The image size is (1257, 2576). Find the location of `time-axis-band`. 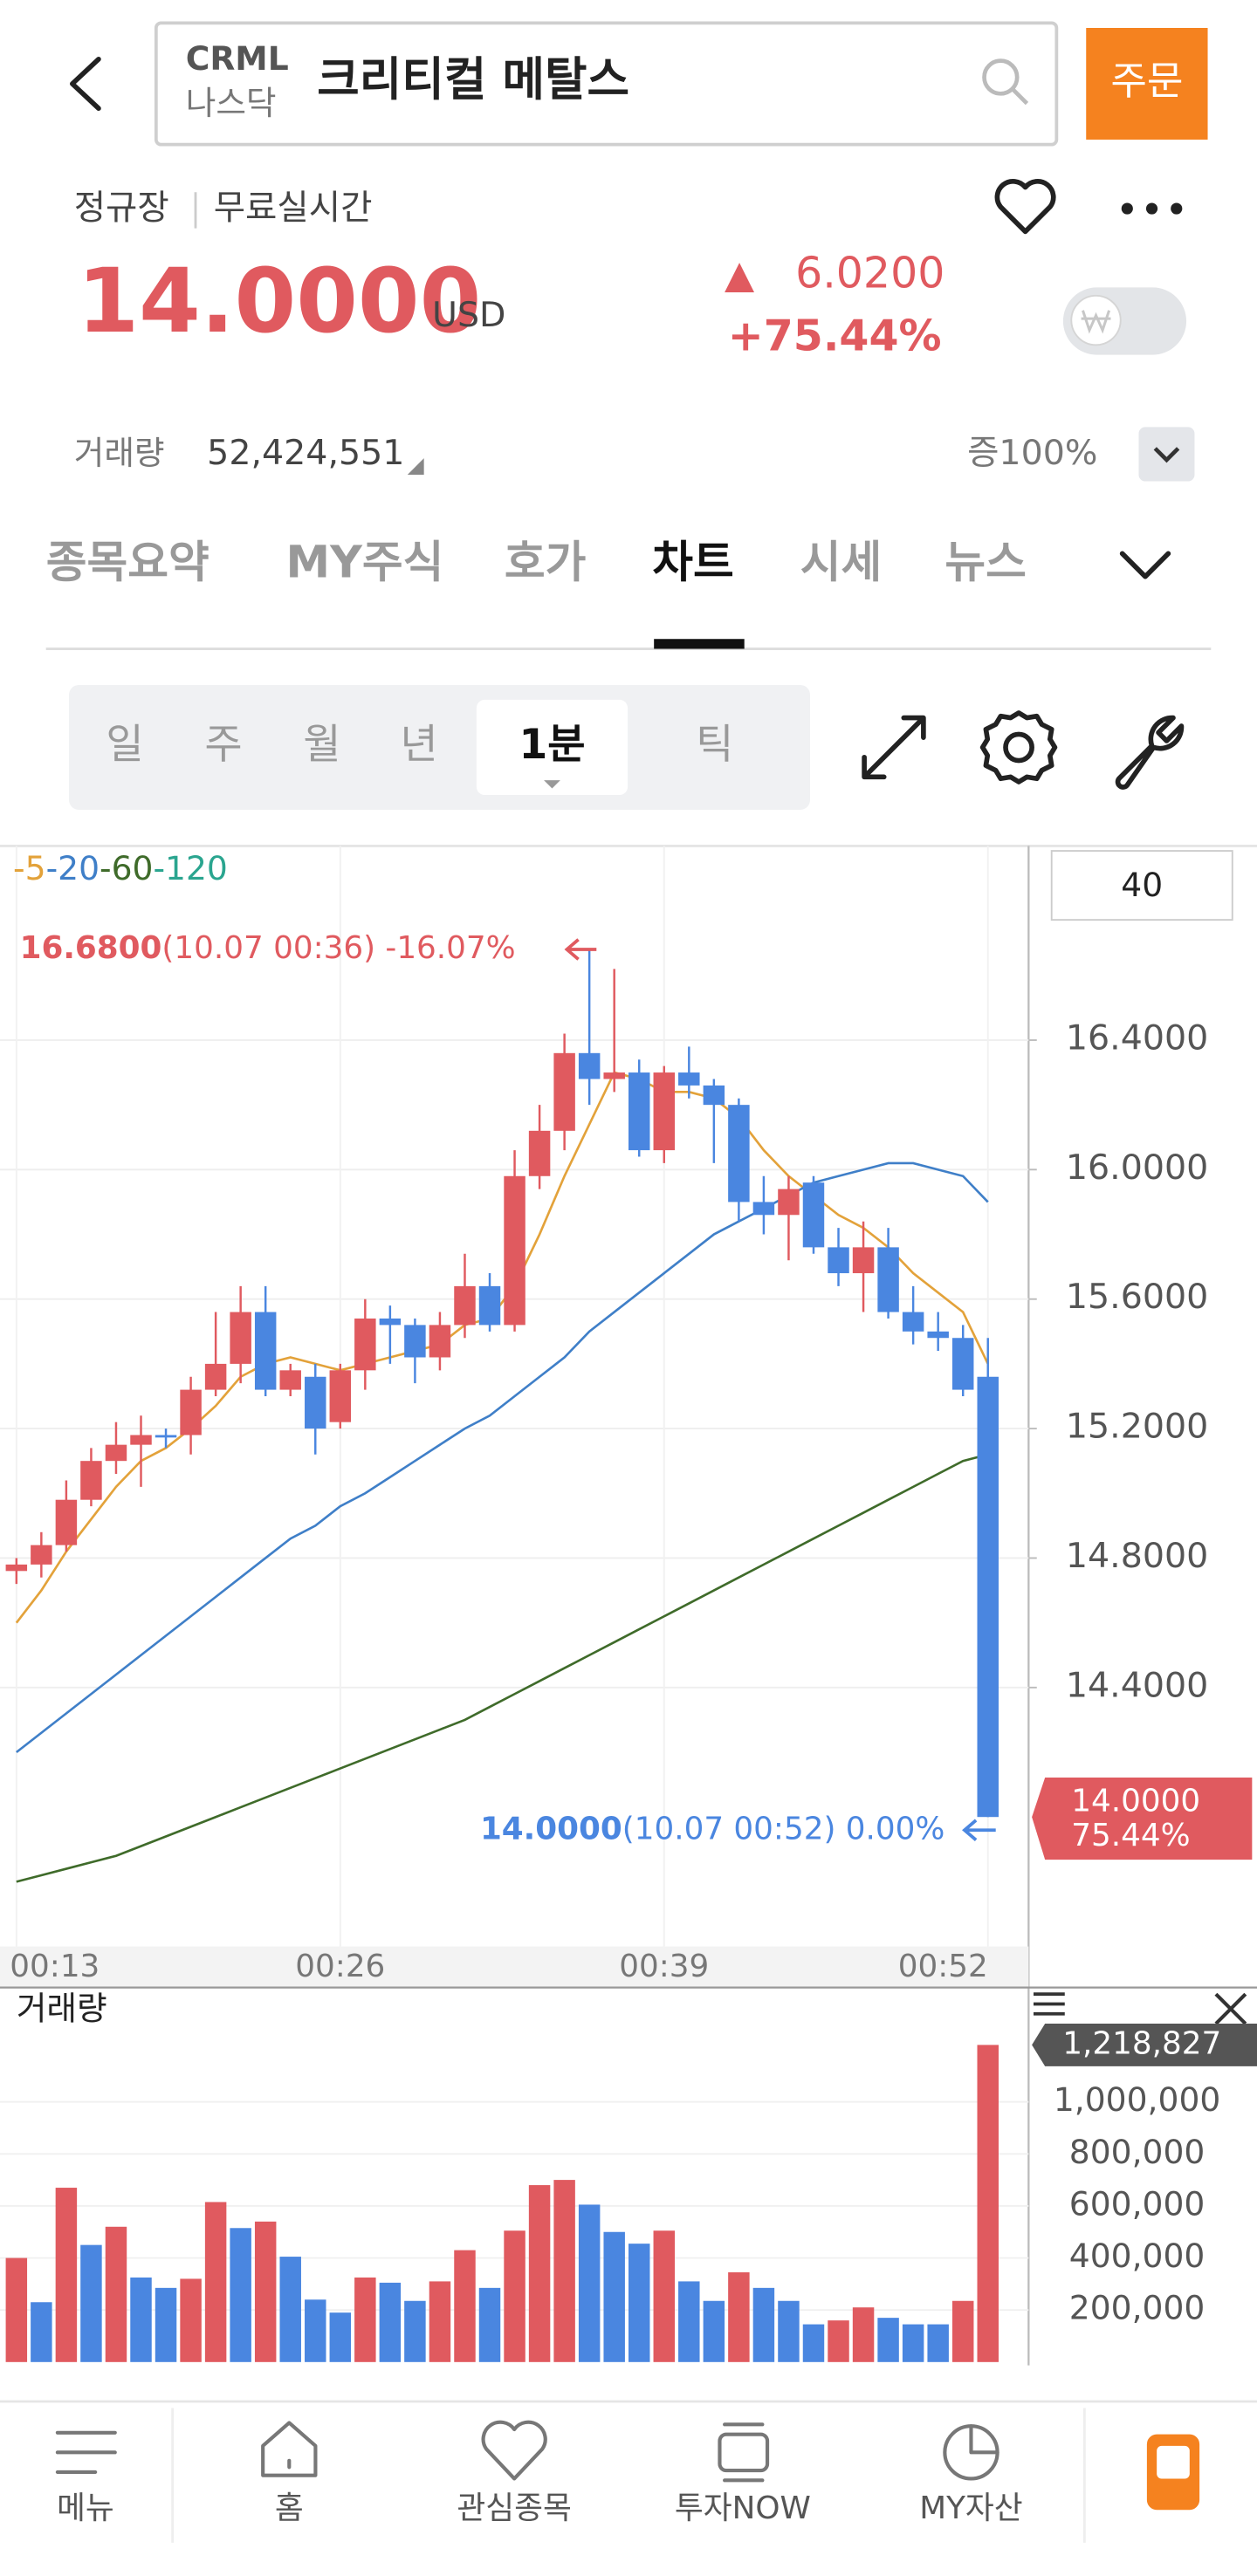

time-axis-band is located at coordinates (514, 1967).